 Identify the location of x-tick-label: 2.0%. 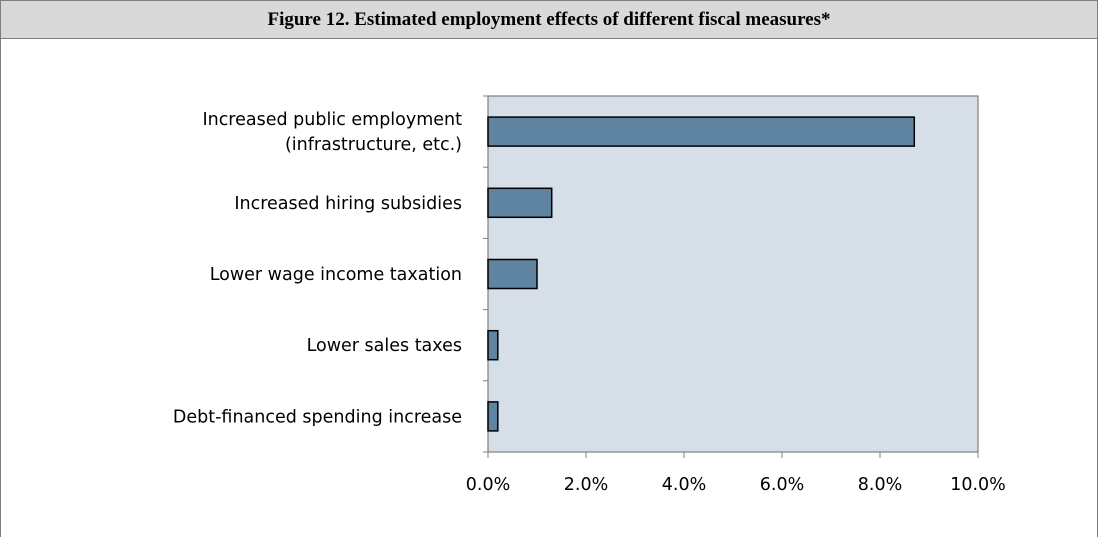
(586, 485).